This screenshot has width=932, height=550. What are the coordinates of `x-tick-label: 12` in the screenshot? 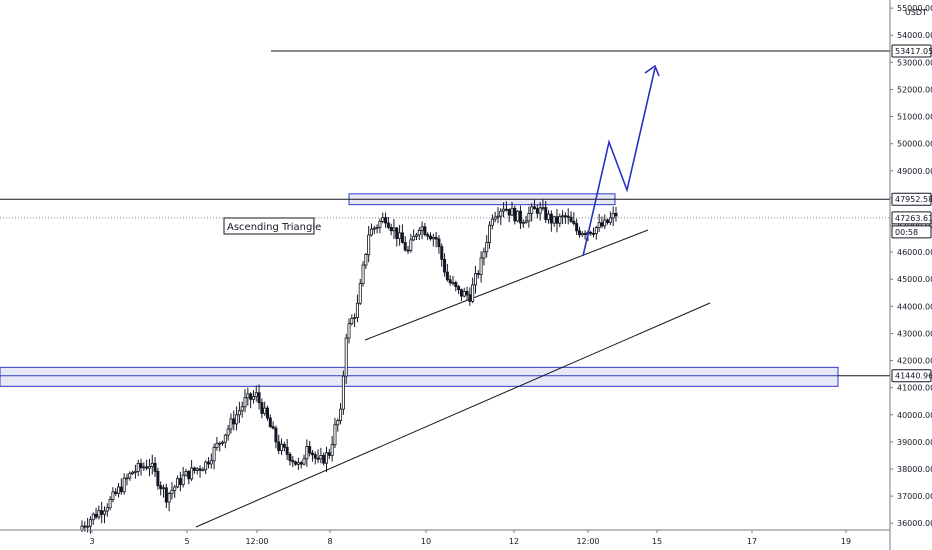 It's located at (514, 541).